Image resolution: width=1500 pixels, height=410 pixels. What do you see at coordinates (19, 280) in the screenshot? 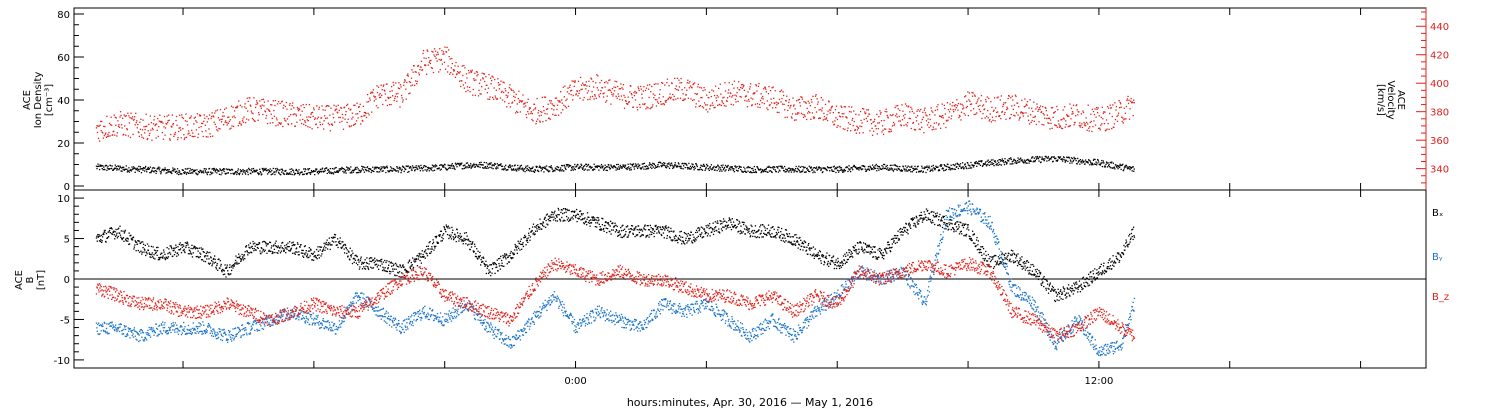
I see `bottom-ylabel-line1: ACE` at bounding box center [19, 280].